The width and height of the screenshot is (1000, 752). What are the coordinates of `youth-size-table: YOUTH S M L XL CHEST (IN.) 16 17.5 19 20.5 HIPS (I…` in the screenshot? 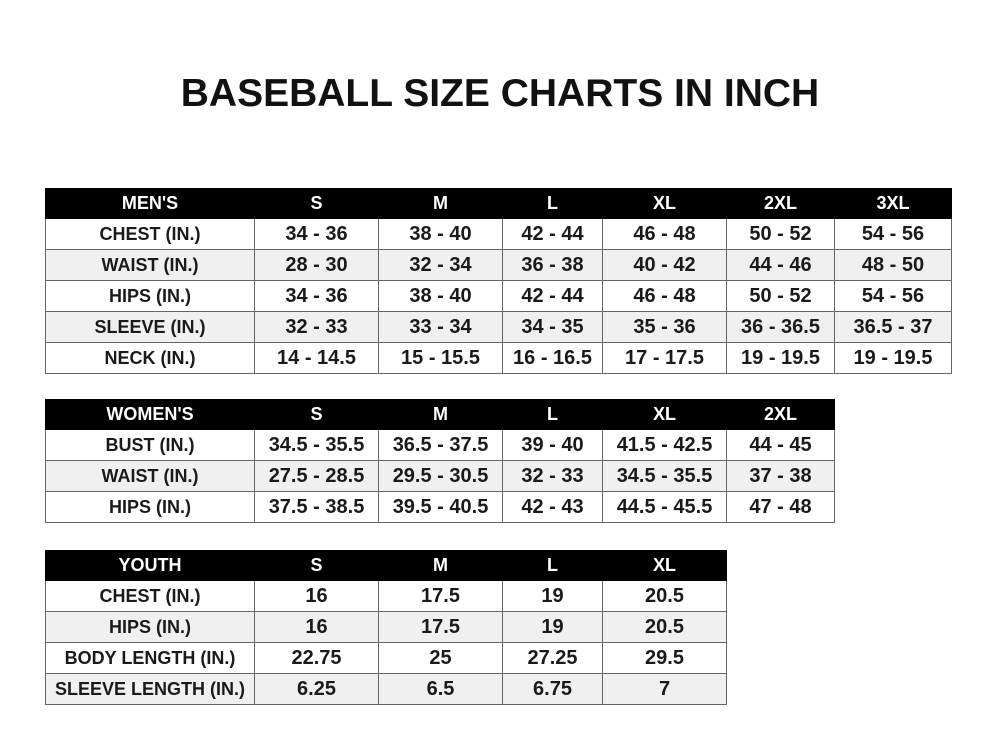 It's located at (386, 627).